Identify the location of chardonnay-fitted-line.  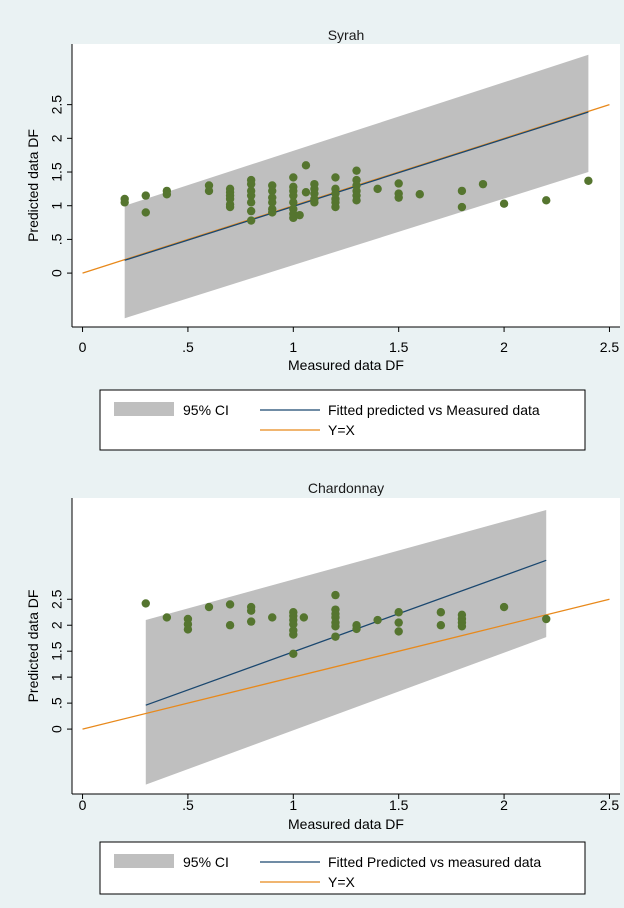
(346, 632).